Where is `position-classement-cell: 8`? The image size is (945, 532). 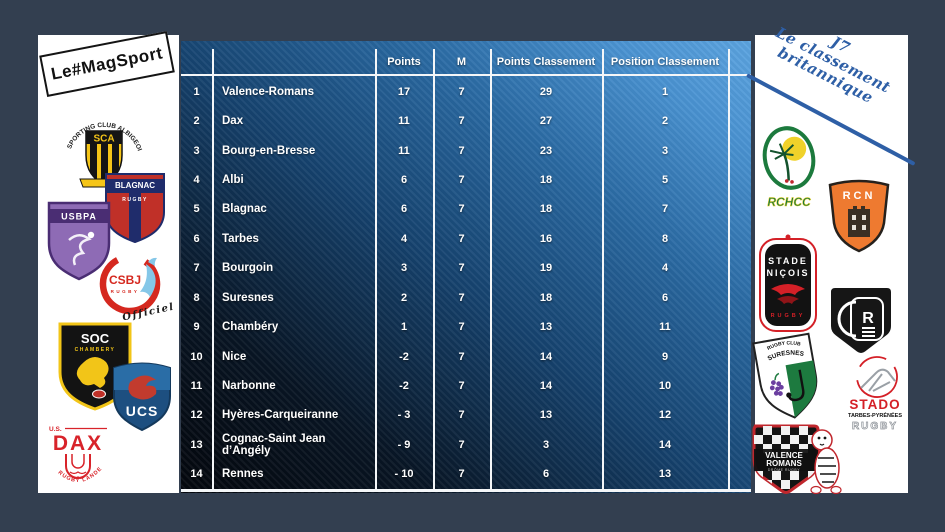
position-classement-cell: 8 is located at coordinates (665, 238).